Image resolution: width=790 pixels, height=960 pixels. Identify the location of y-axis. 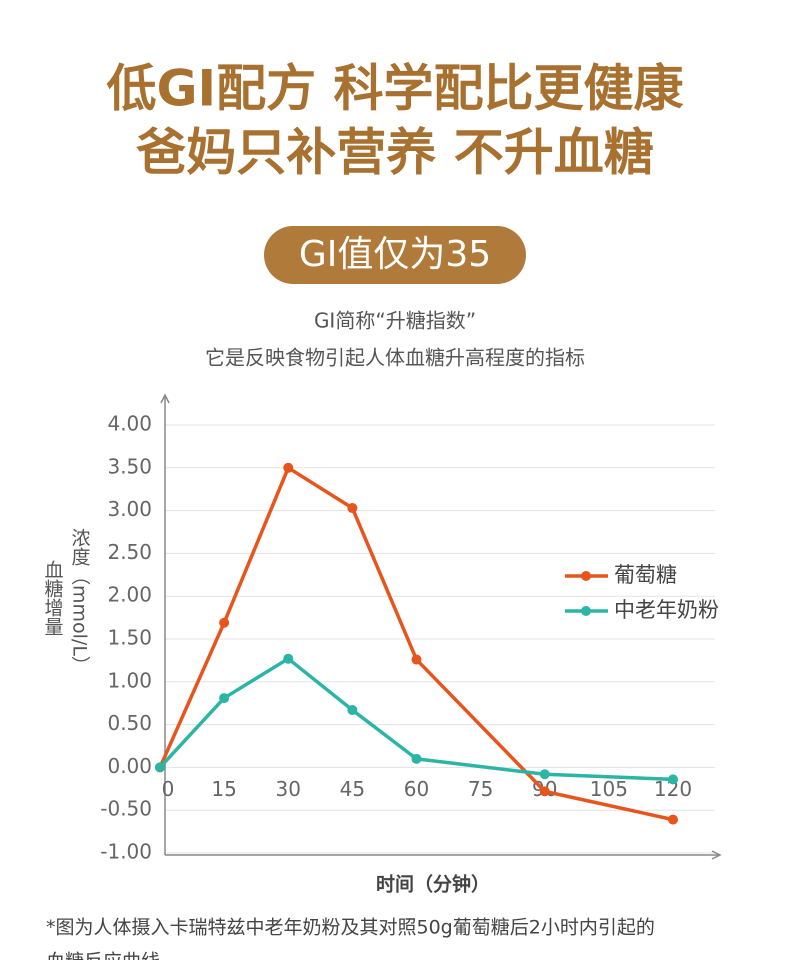
(165, 624).